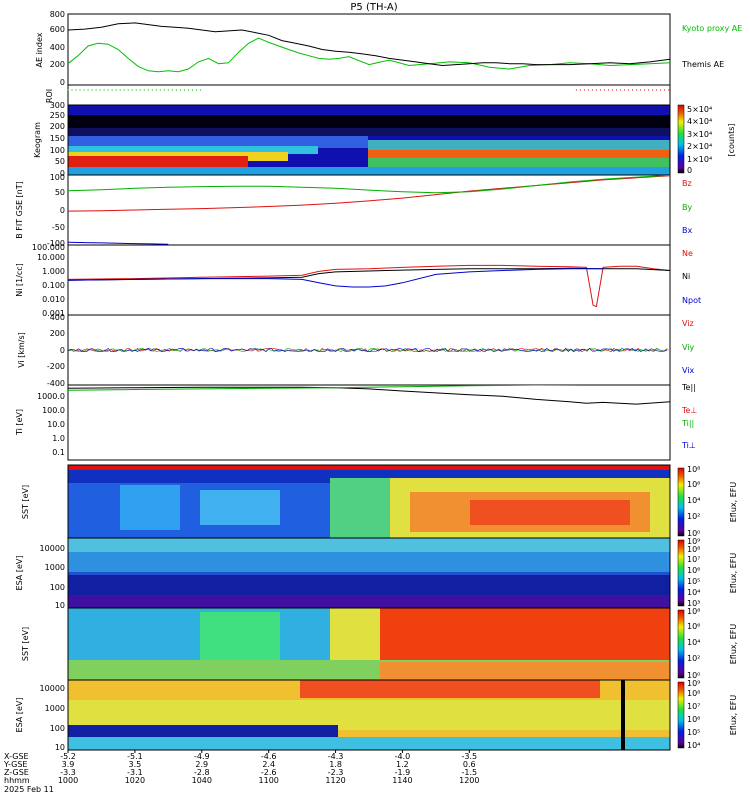  Describe the element at coordinates (53, 299) in the screenshot. I see `density-ytick: 0.010` at that location.